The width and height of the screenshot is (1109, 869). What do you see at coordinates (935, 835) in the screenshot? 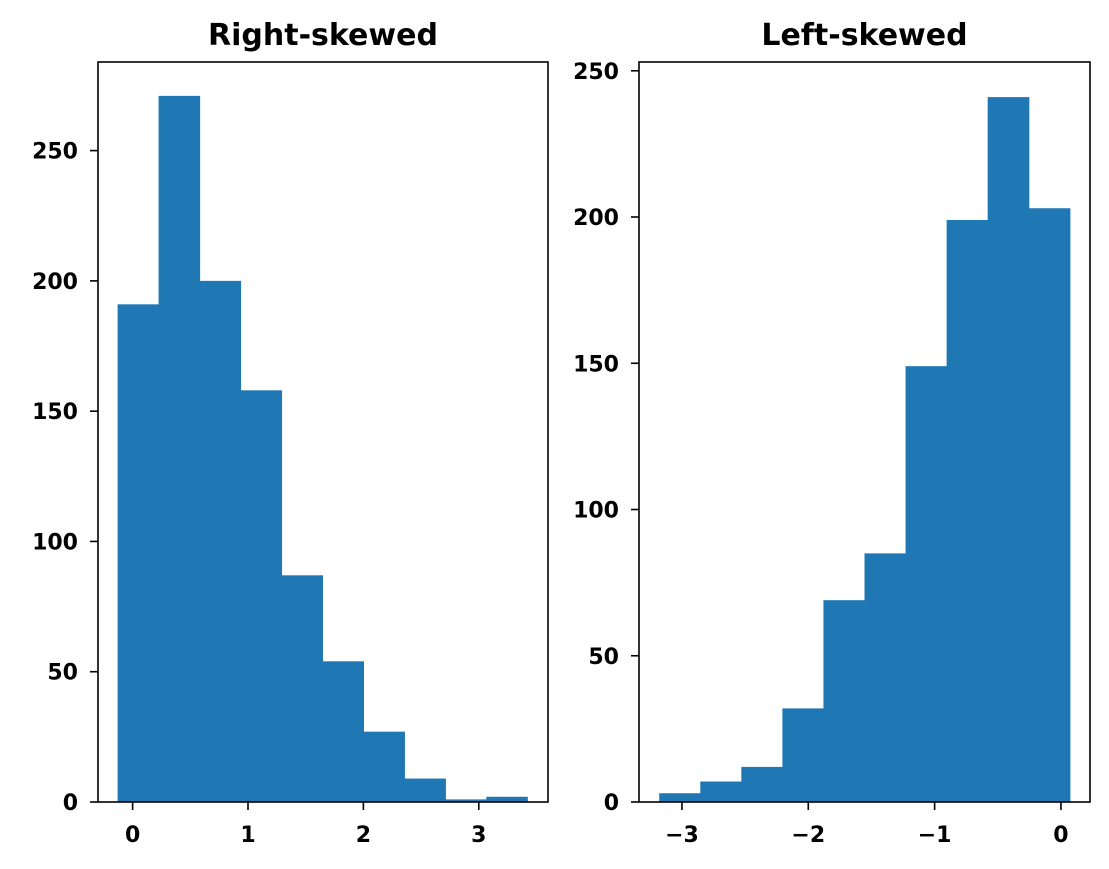
I see `x-tick-label: −1` at bounding box center [935, 835].